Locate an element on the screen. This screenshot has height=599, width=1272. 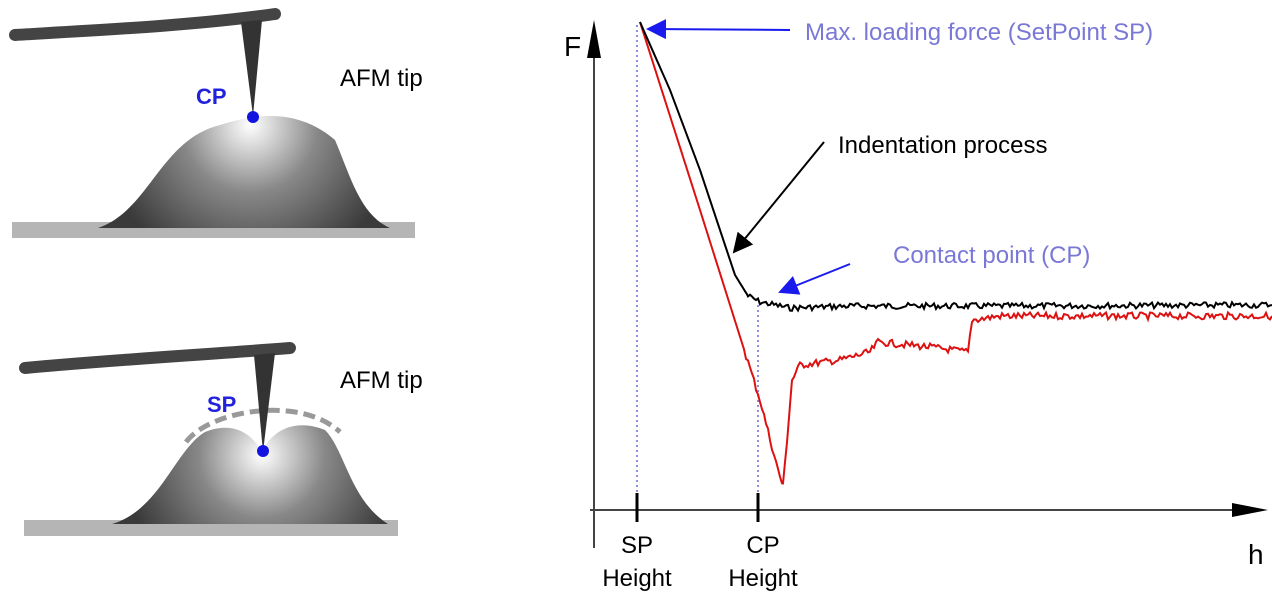
contact-dot is located at coordinates (253, 117).